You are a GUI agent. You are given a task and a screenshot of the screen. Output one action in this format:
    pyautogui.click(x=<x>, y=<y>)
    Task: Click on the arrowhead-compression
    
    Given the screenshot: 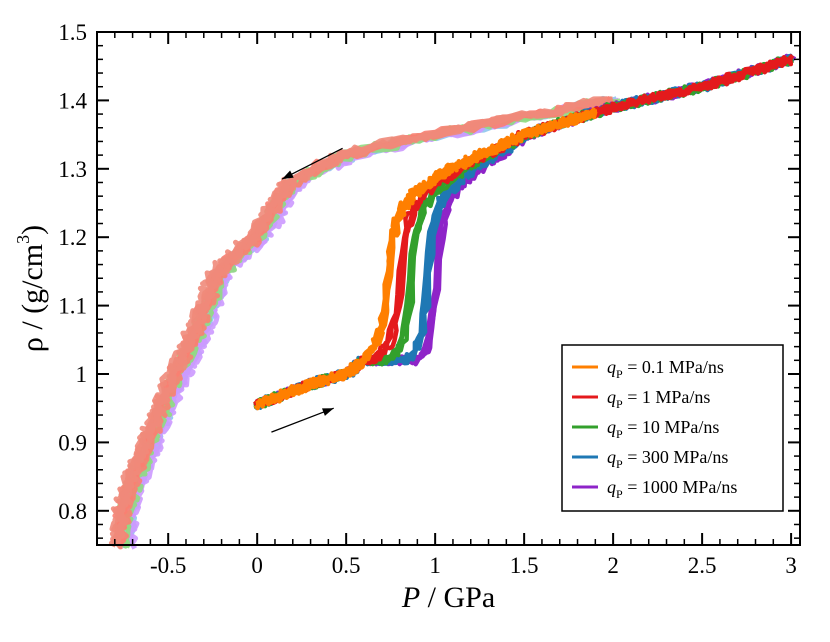 What is the action you would take?
    pyautogui.click(x=328, y=412)
    